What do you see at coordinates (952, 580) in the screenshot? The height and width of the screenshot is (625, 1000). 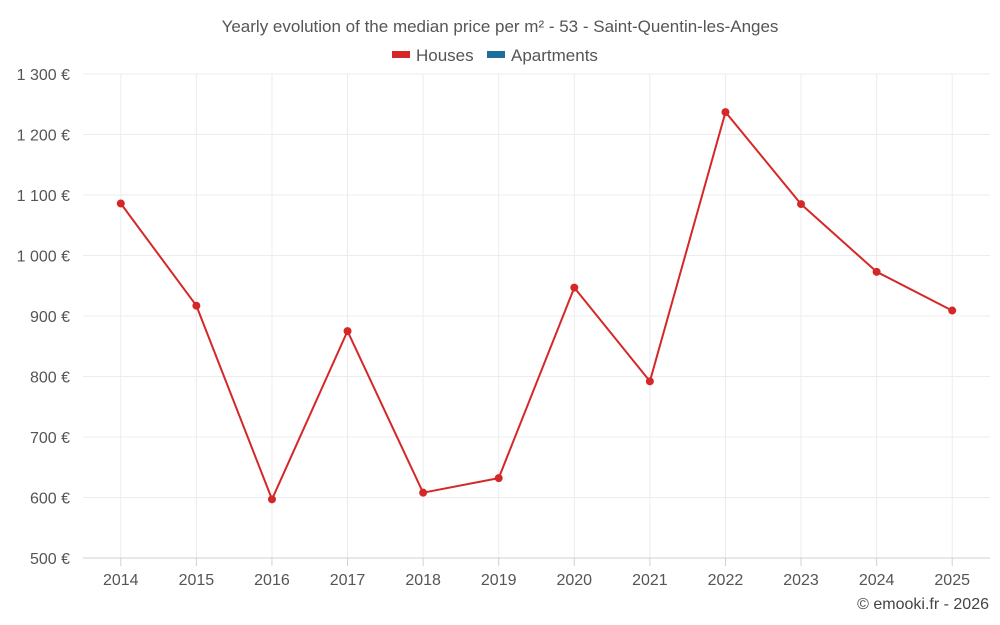 I see `x-tick-label: 2025` at bounding box center [952, 580].